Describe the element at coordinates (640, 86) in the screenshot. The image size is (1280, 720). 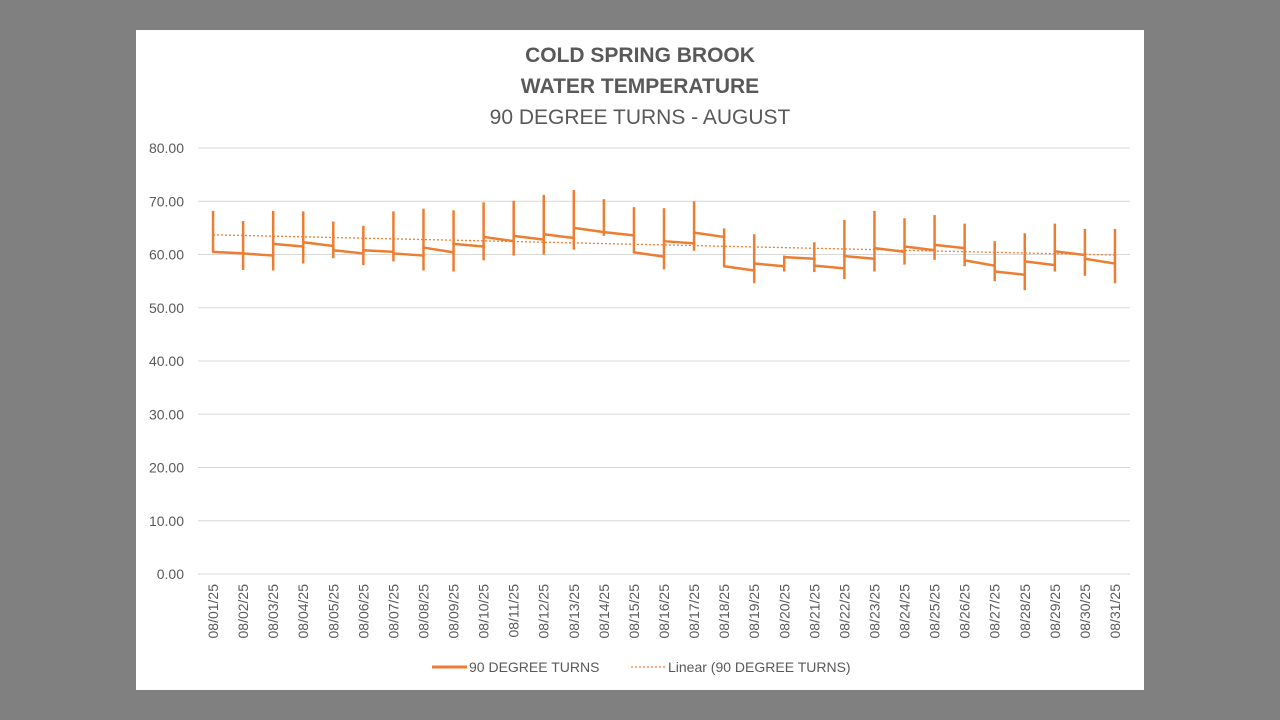
I see `chart-title-line2: WATER TEMPERATURE` at that location.